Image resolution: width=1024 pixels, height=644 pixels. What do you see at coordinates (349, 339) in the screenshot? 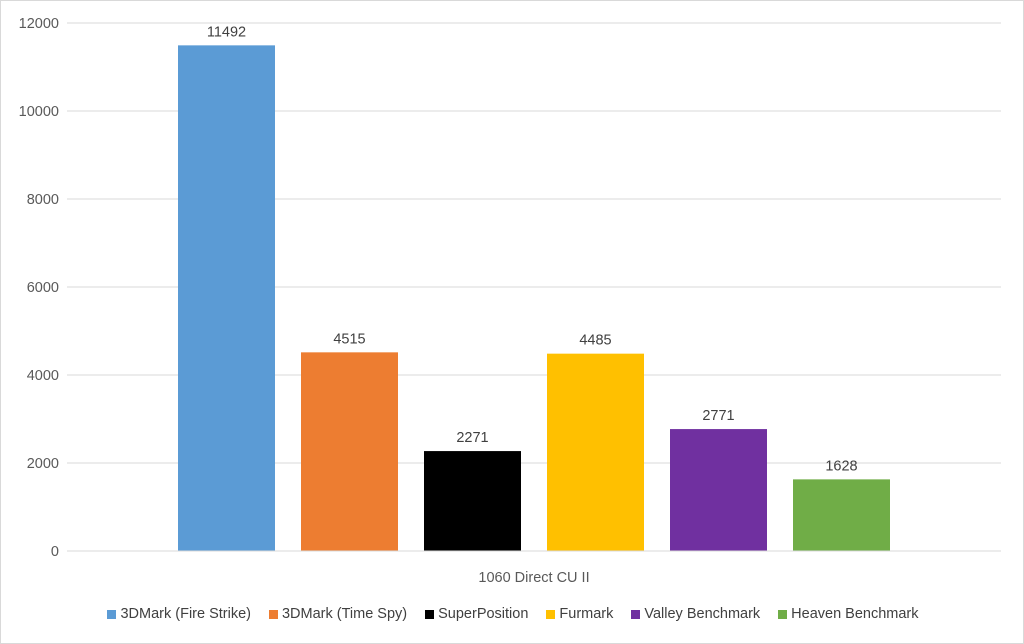
I see `data-label: 4515` at bounding box center [349, 339].